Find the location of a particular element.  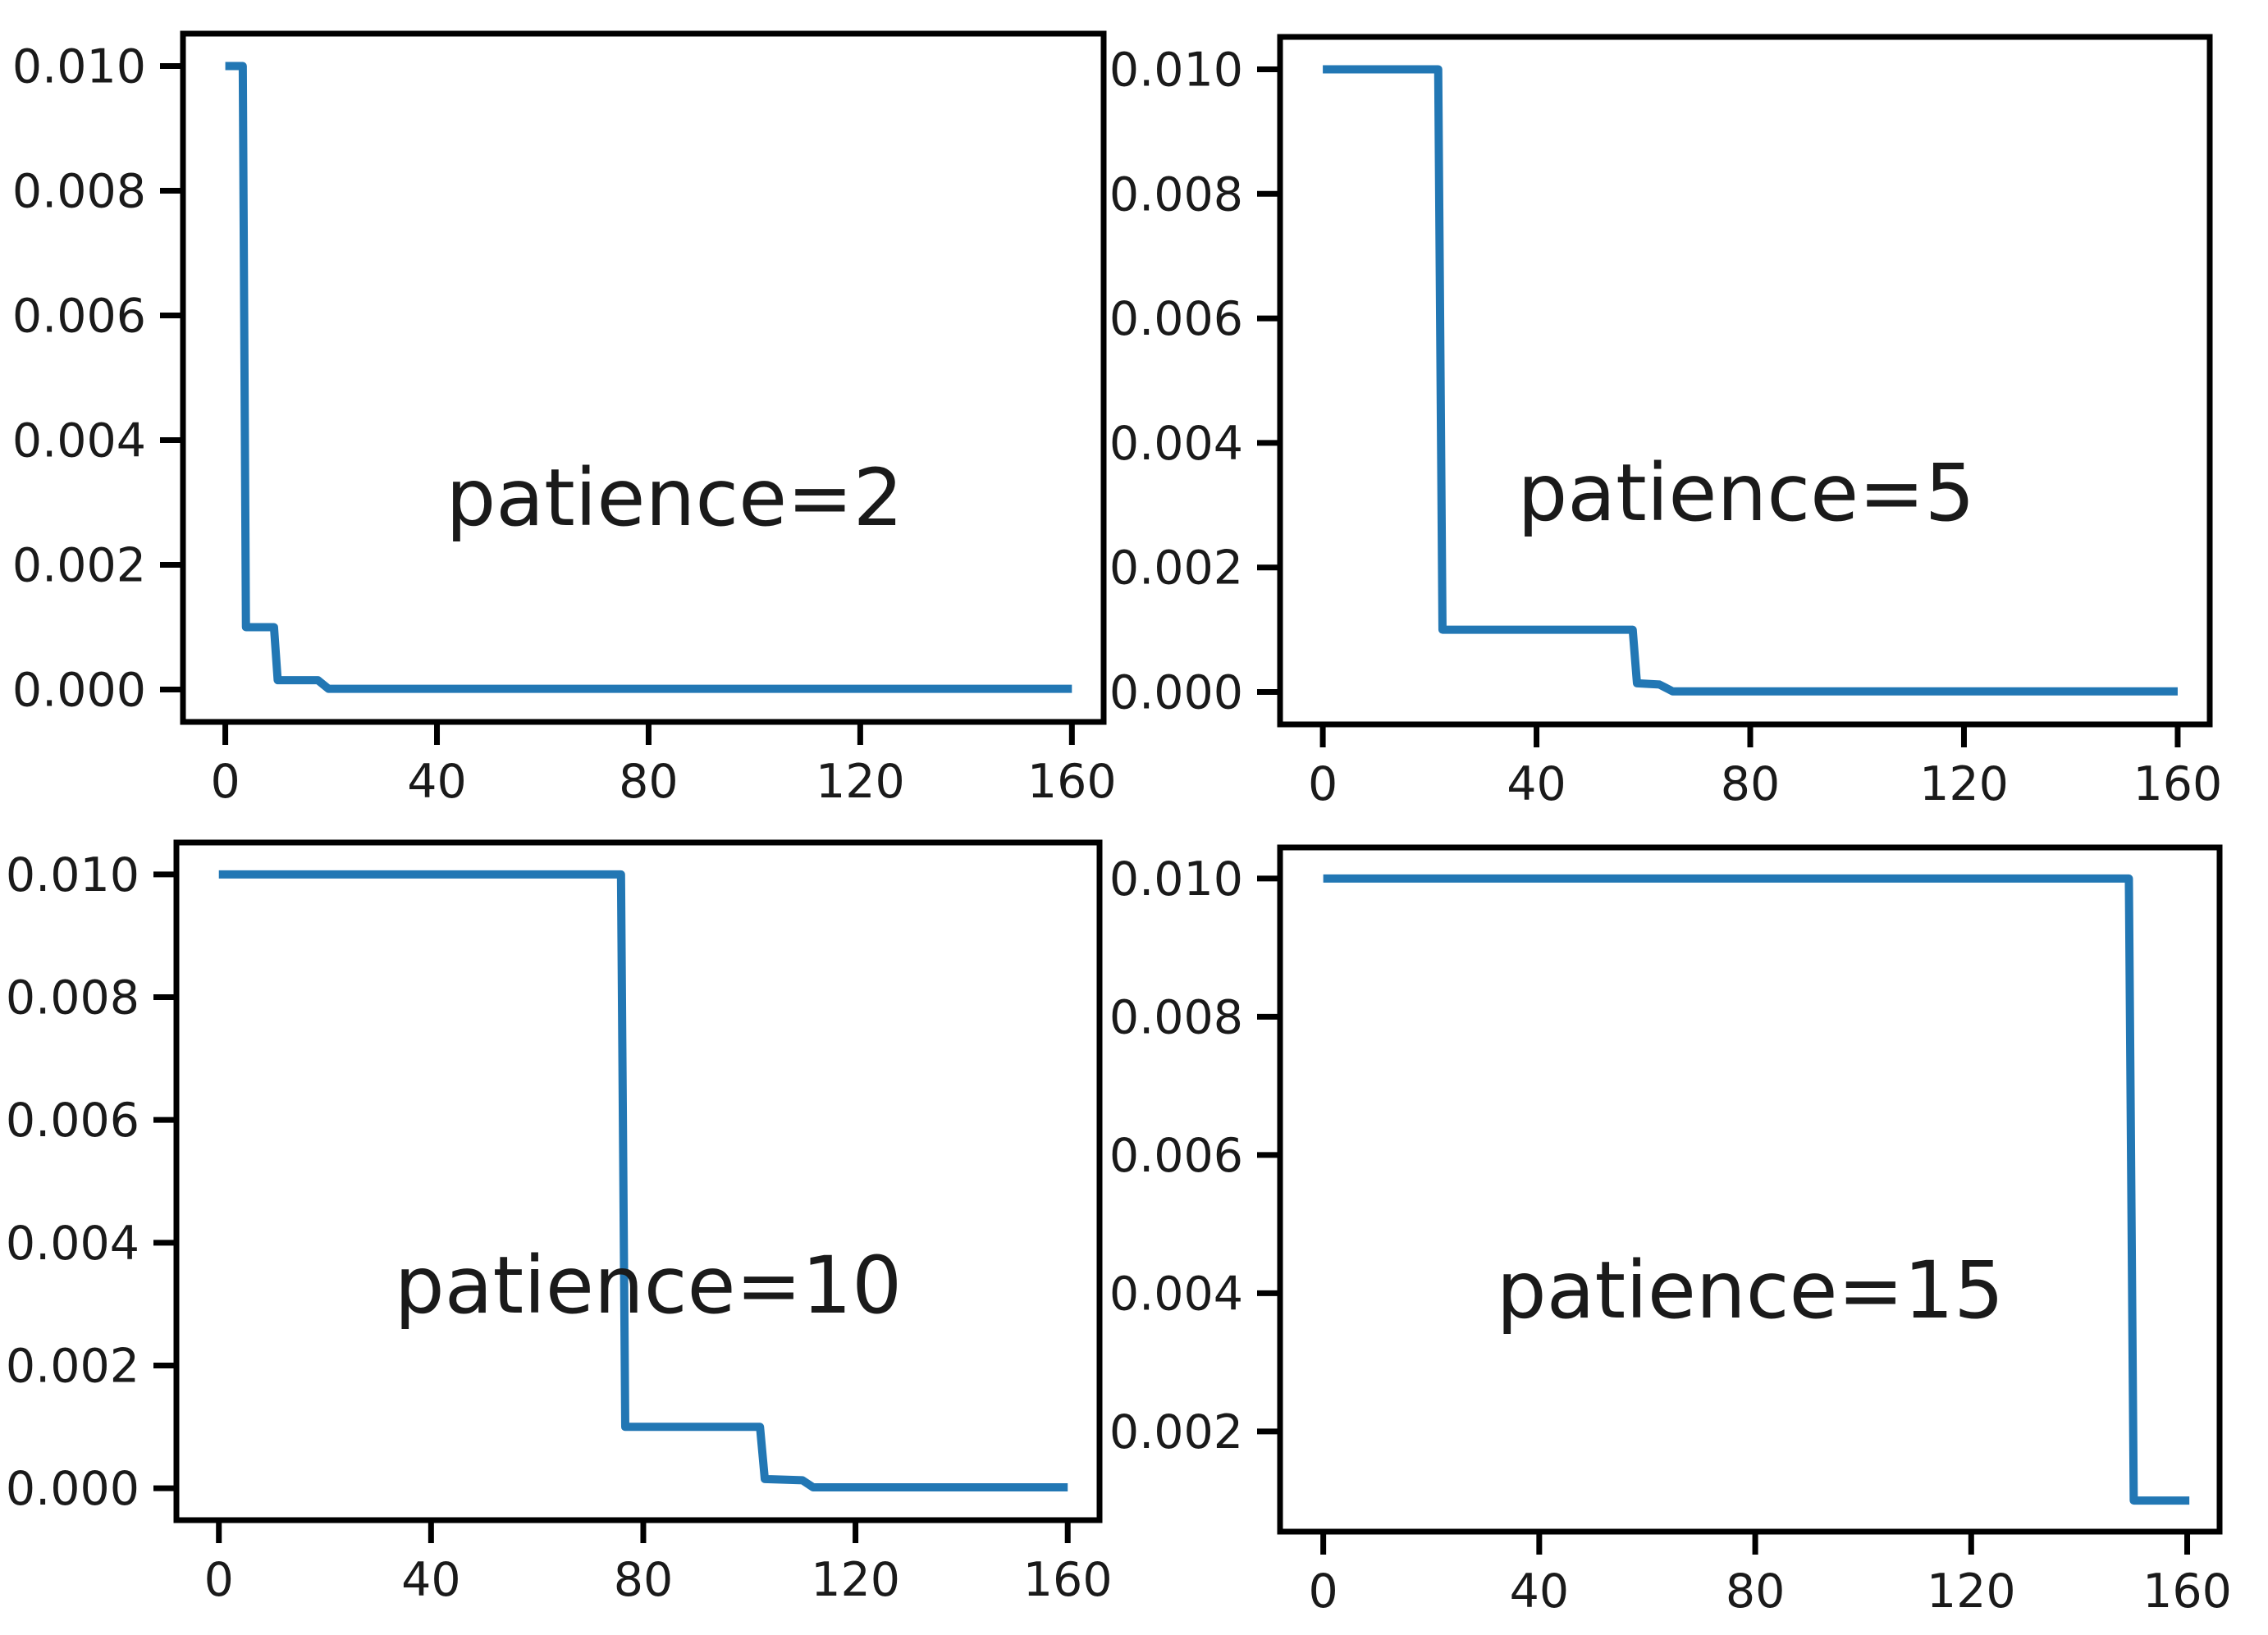

annotation-label: patience=15 is located at coordinates (1750, 1291).